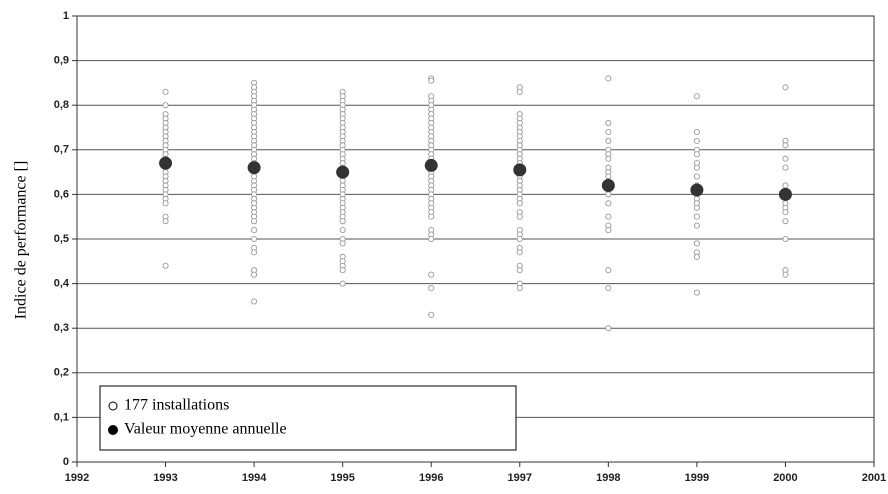 The height and width of the screenshot is (494, 888). What do you see at coordinates (785, 478) in the screenshot?
I see `x-tick-label: 2000` at bounding box center [785, 478].